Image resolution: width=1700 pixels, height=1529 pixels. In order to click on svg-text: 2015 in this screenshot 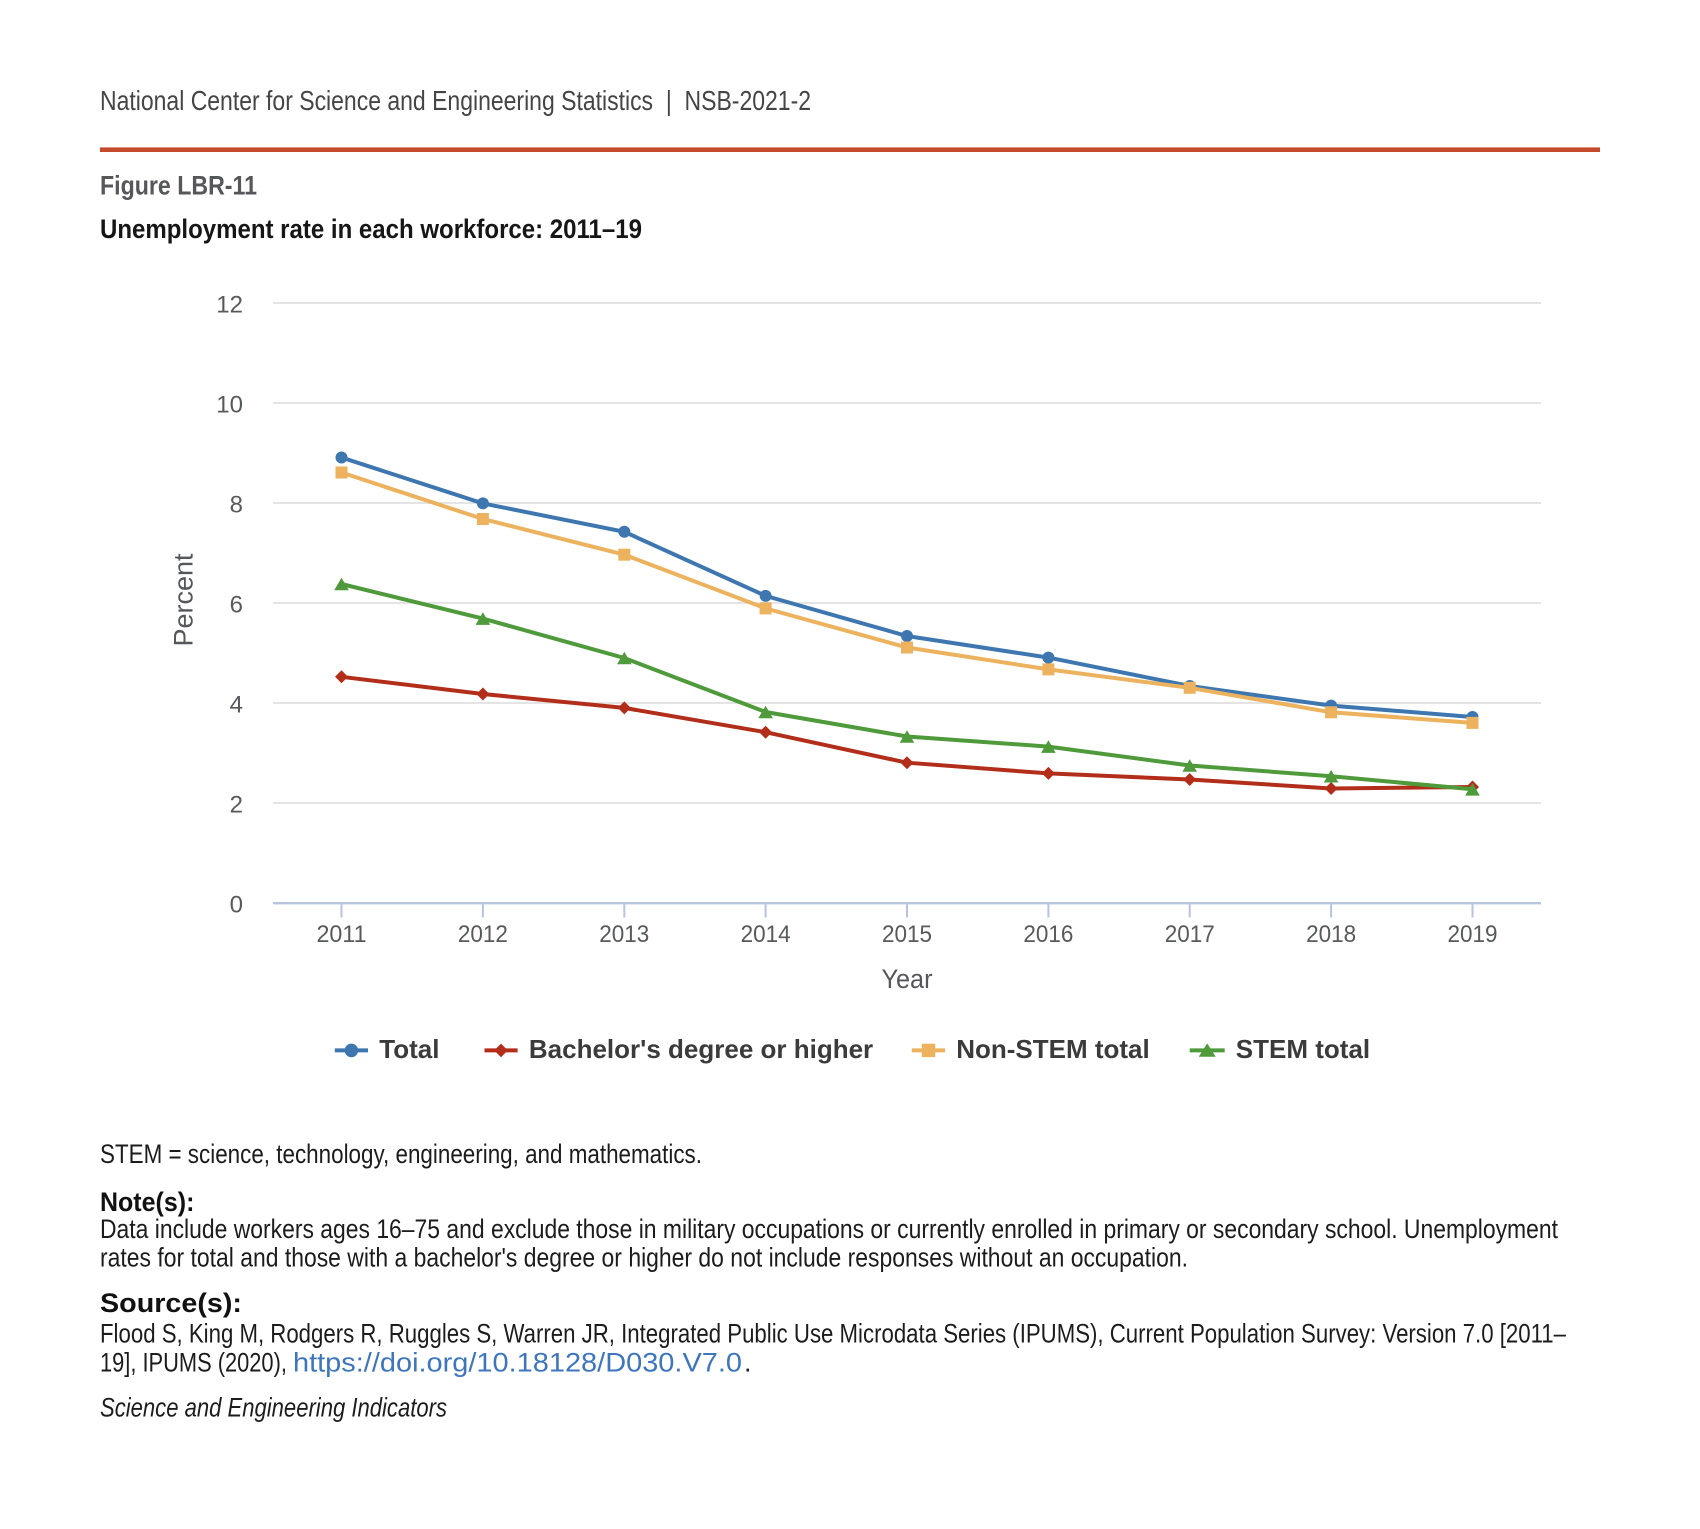, I will do `click(907, 934)`.